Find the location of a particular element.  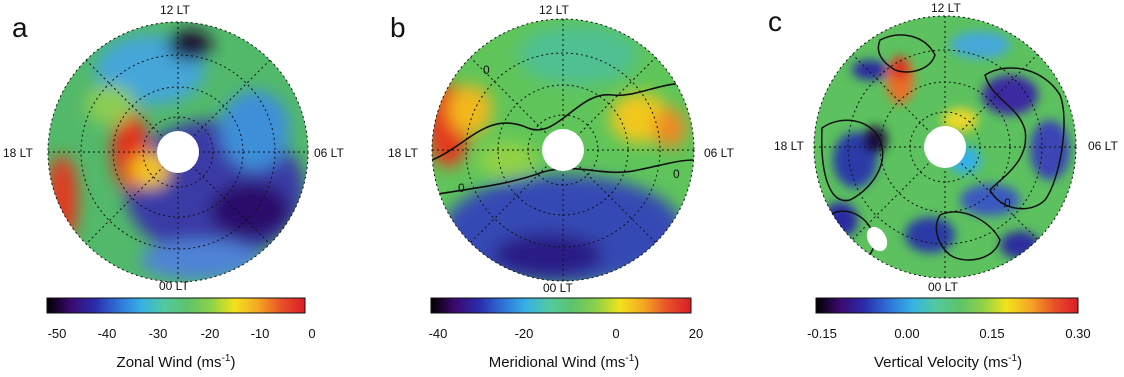

colorbar-tick: 20 is located at coordinates (696, 333).